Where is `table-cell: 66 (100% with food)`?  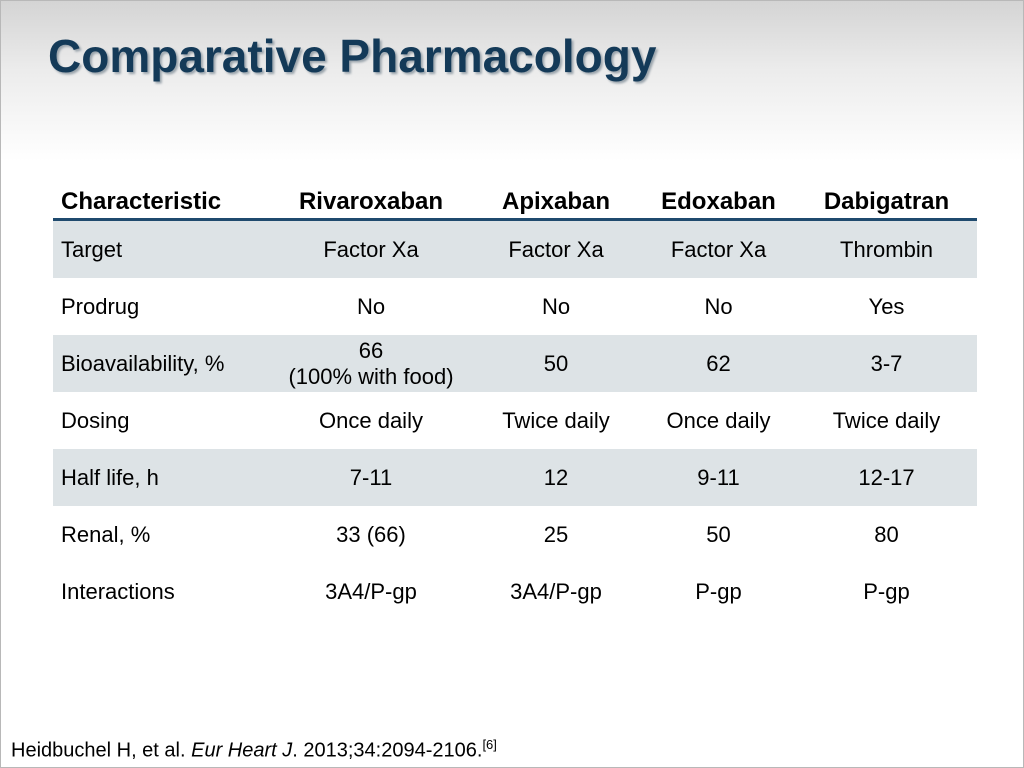 table-cell: 66 (100% with food) is located at coordinates (371, 363).